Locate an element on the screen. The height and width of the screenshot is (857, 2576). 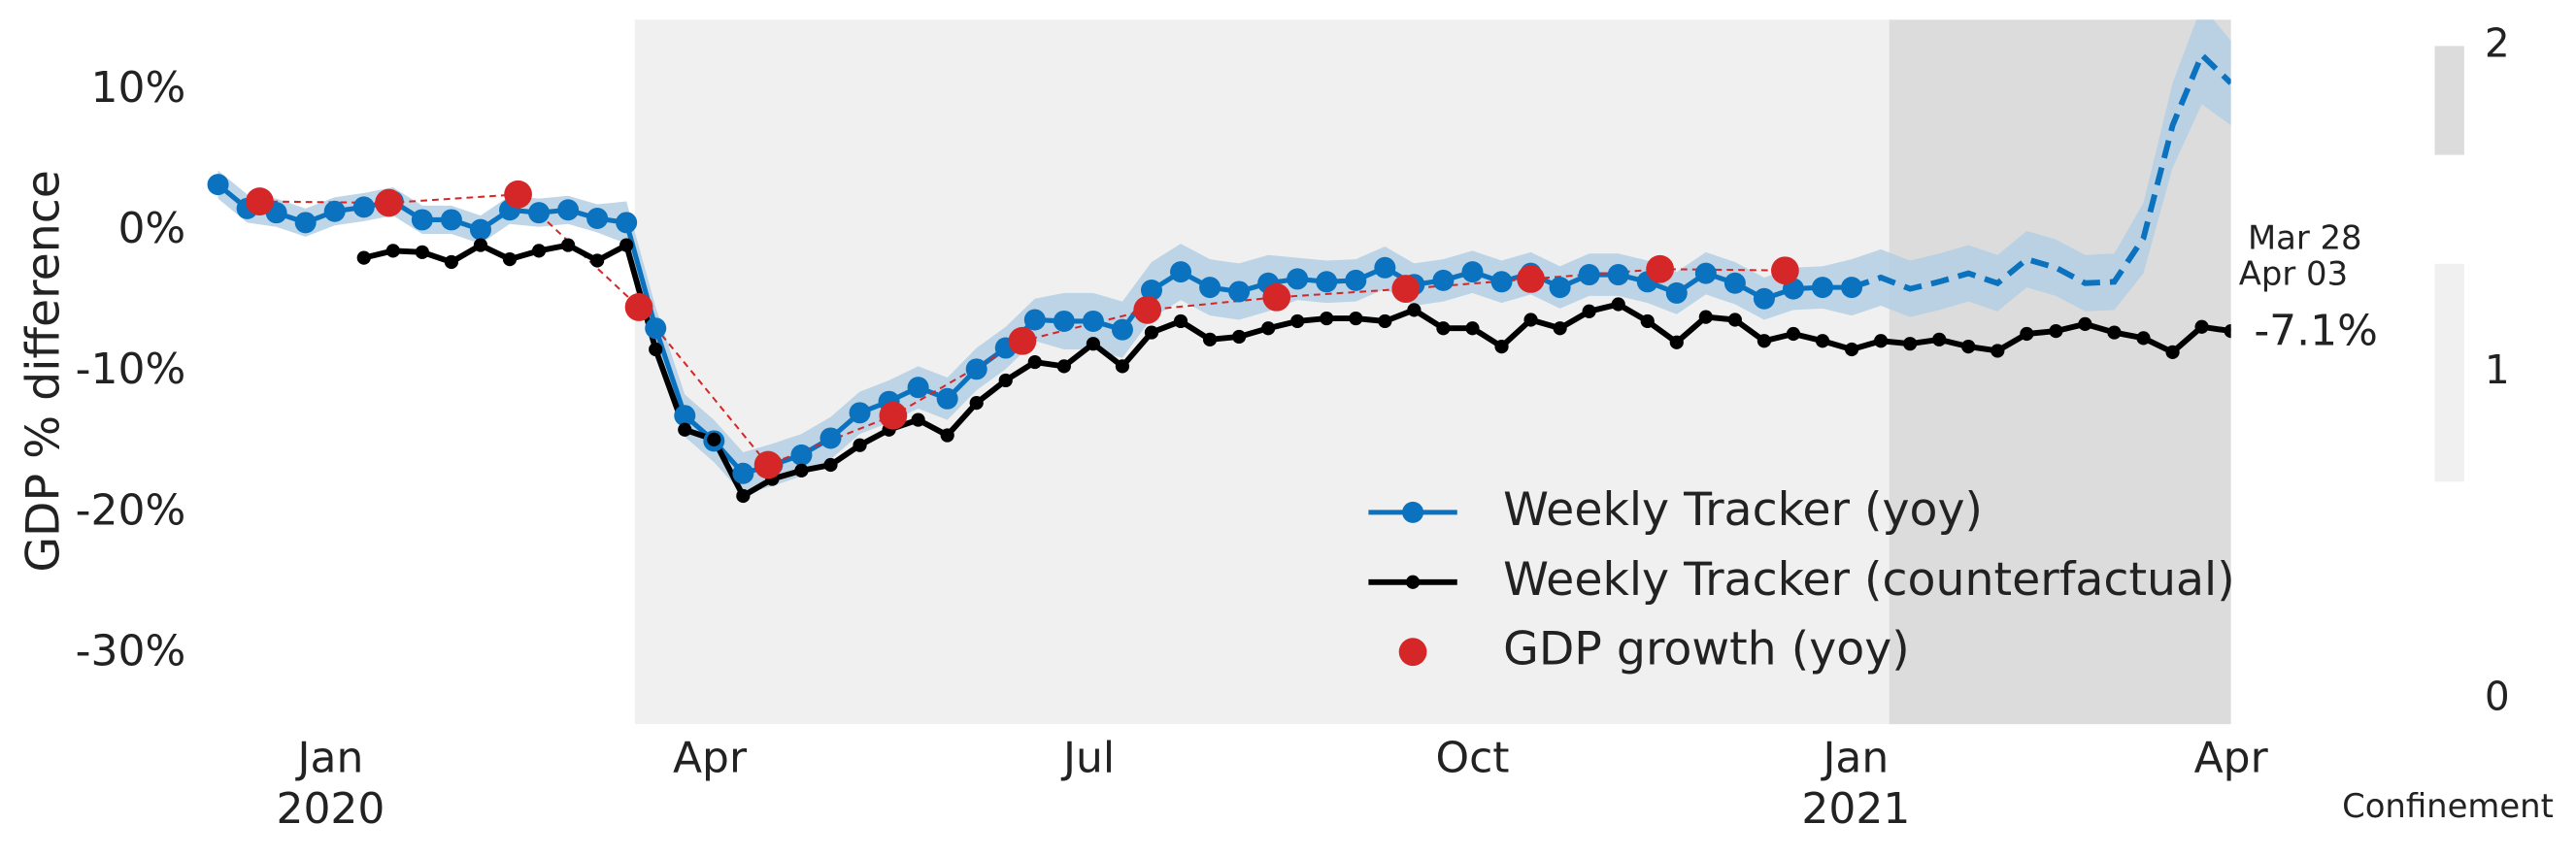
y-tick-label: -30% is located at coordinates (131, 651).